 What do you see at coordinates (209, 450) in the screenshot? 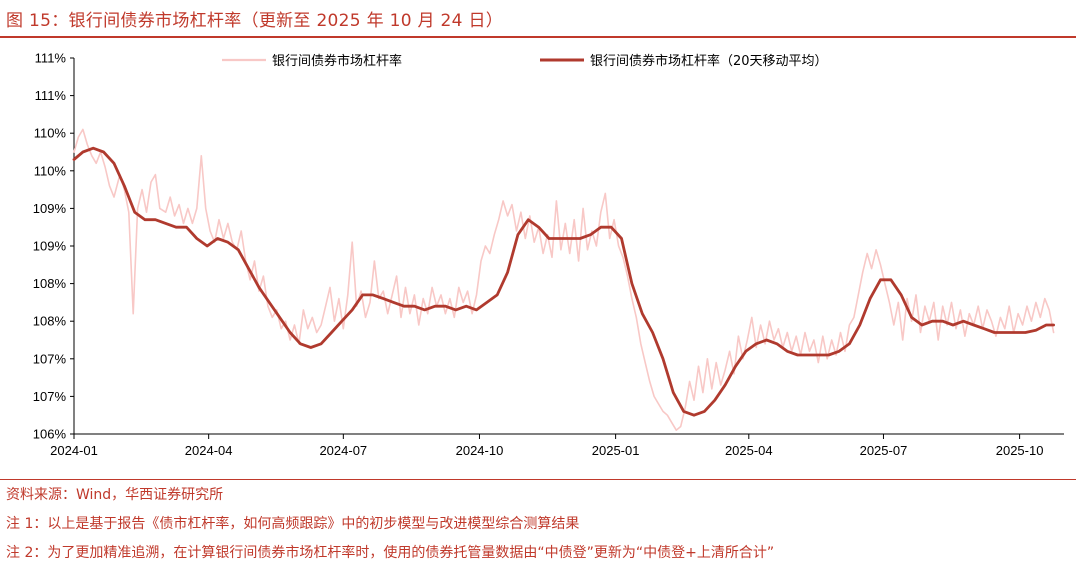
I see `x-tick-label: 2024-04` at bounding box center [209, 450].